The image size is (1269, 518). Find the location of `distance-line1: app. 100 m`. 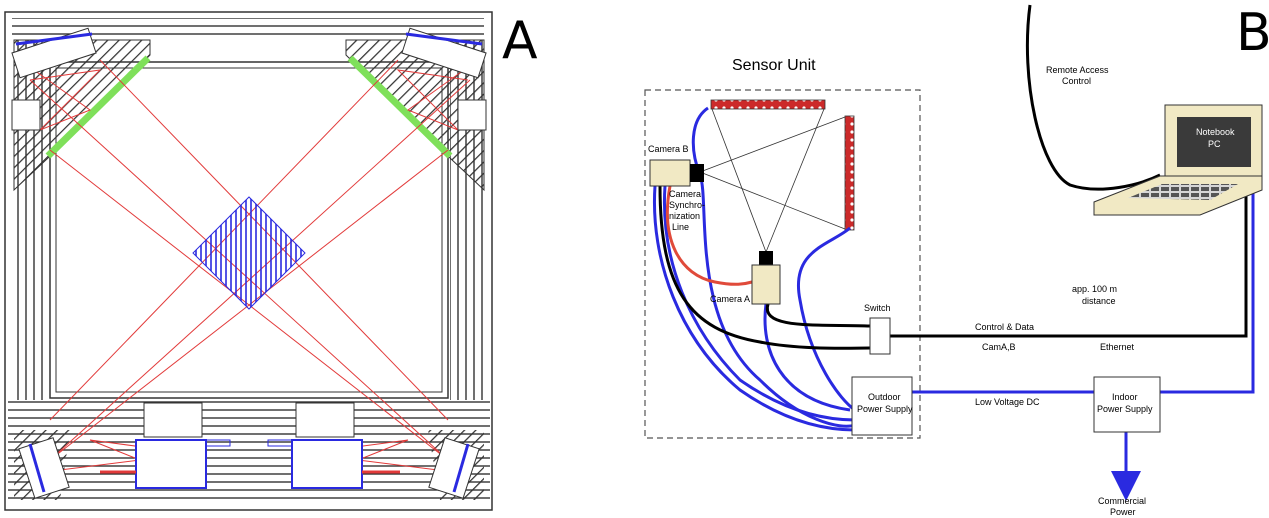

distance-line1: app. 100 m is located at coordinates (1094, 289).